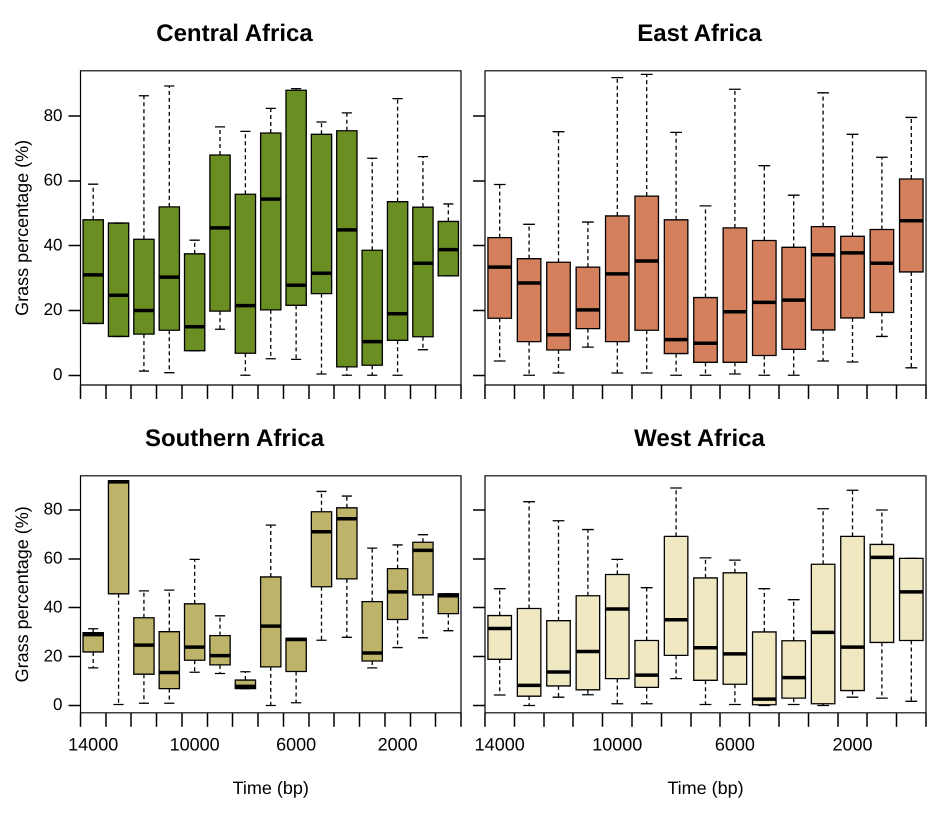  Describe the element at coordinates (235, 34) in the screenshot. I see `chart-title: Central Africa` at that location.